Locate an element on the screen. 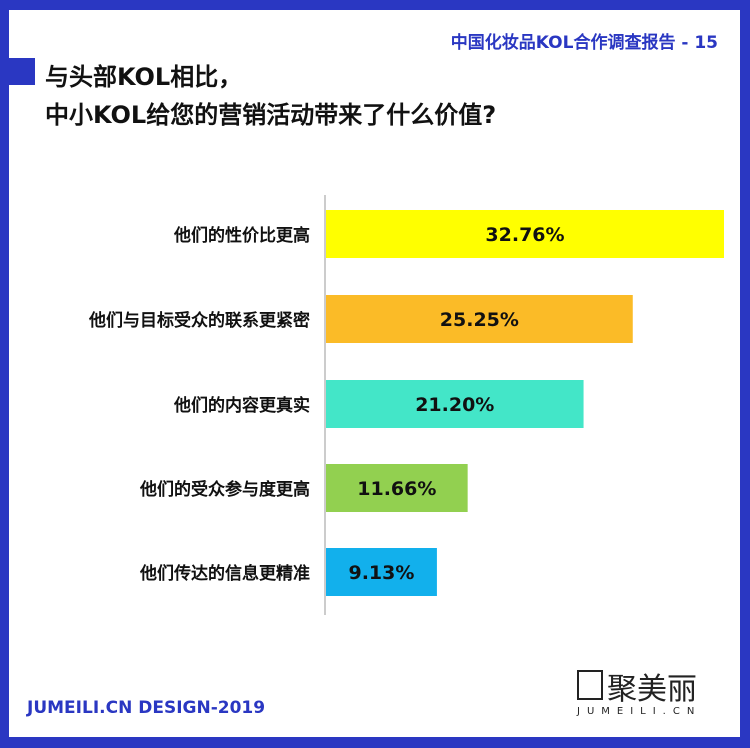 The height and width of the screenshot is (748, 750). bar-value-label: 9.13% is located at coordinates (381, 573).